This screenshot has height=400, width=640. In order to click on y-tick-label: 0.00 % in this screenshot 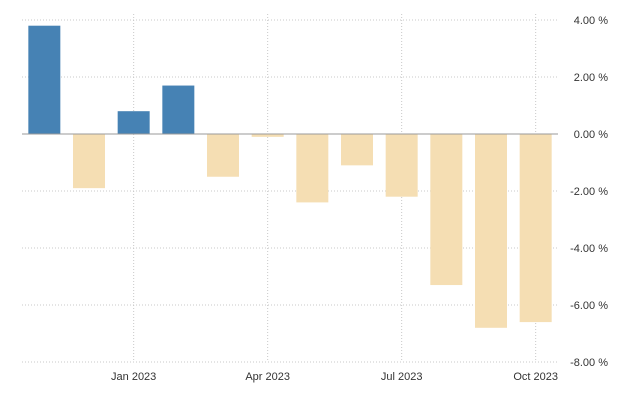, I will do `click(591, 135)`.